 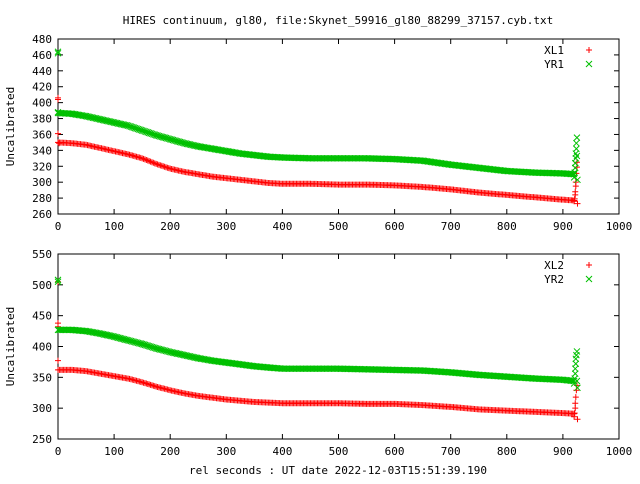 What do you see at coordinates (42, 87) in the screenshot?
I see `y-tick-label: 420` at bounding box center [42, 87].